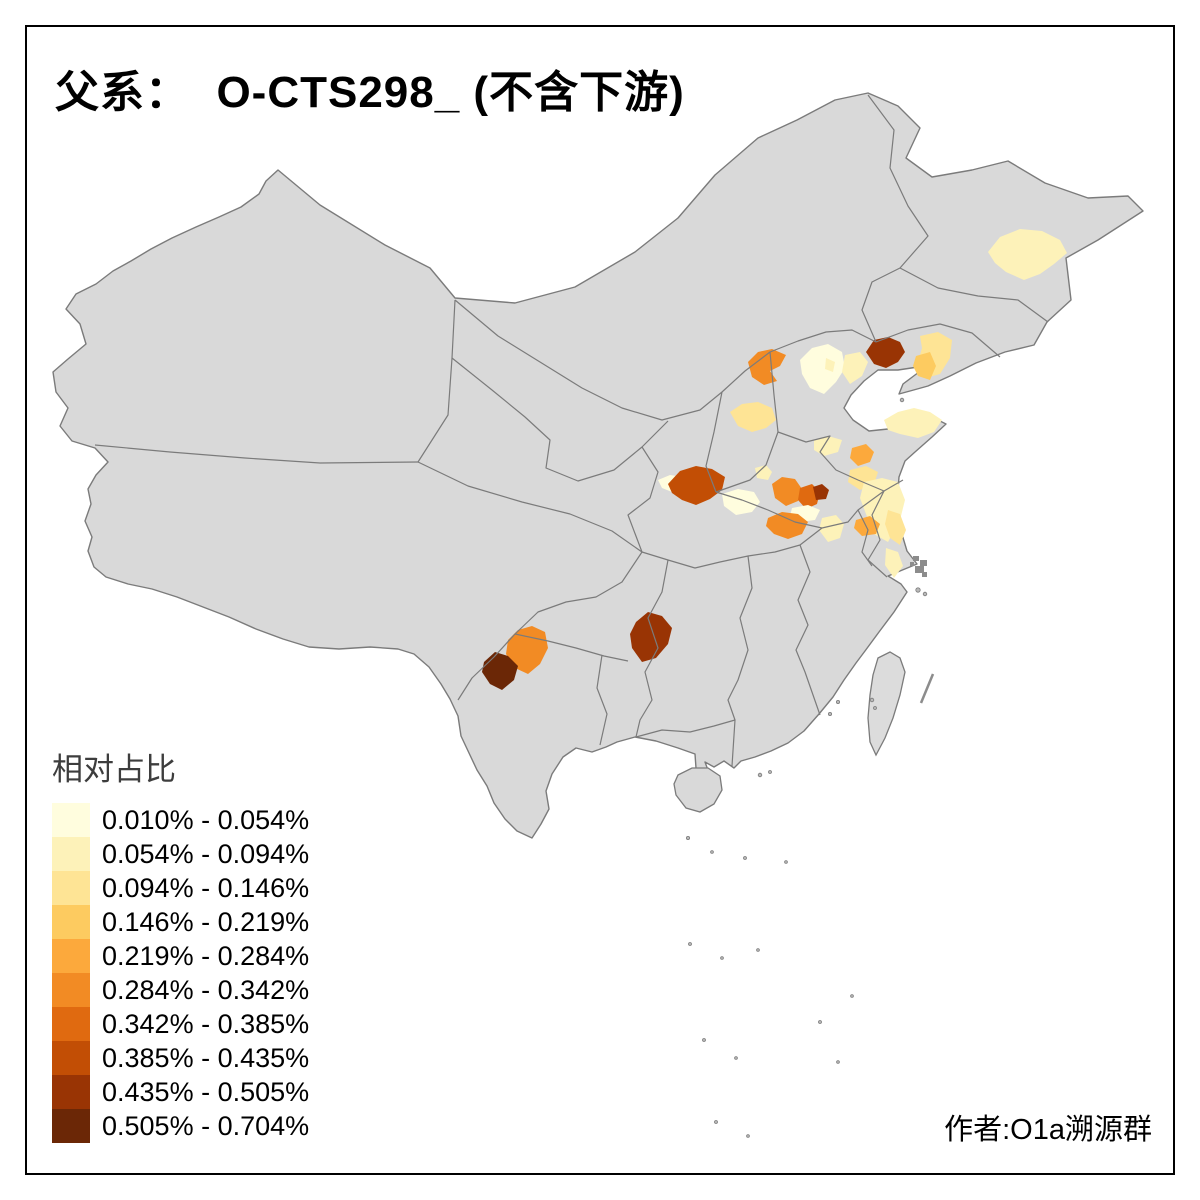 The width and height of the screenshot is (1200, 1200). I want to click on legend-row: 0.435% - 0.505%, so click(180, 1092).